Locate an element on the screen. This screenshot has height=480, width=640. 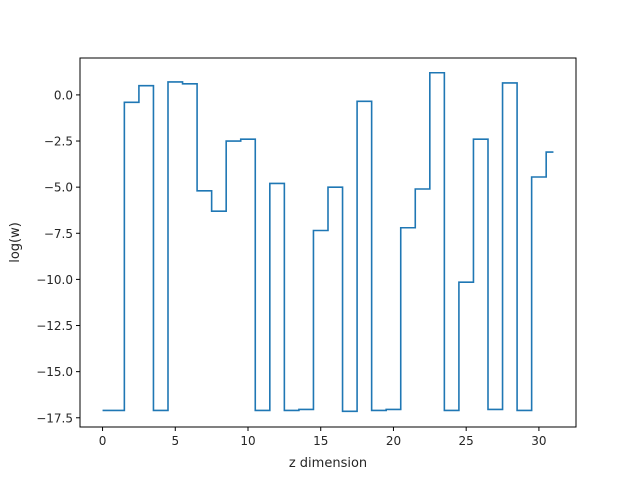
y-tick-label: −15.0 is located at coordinates (54, 372).